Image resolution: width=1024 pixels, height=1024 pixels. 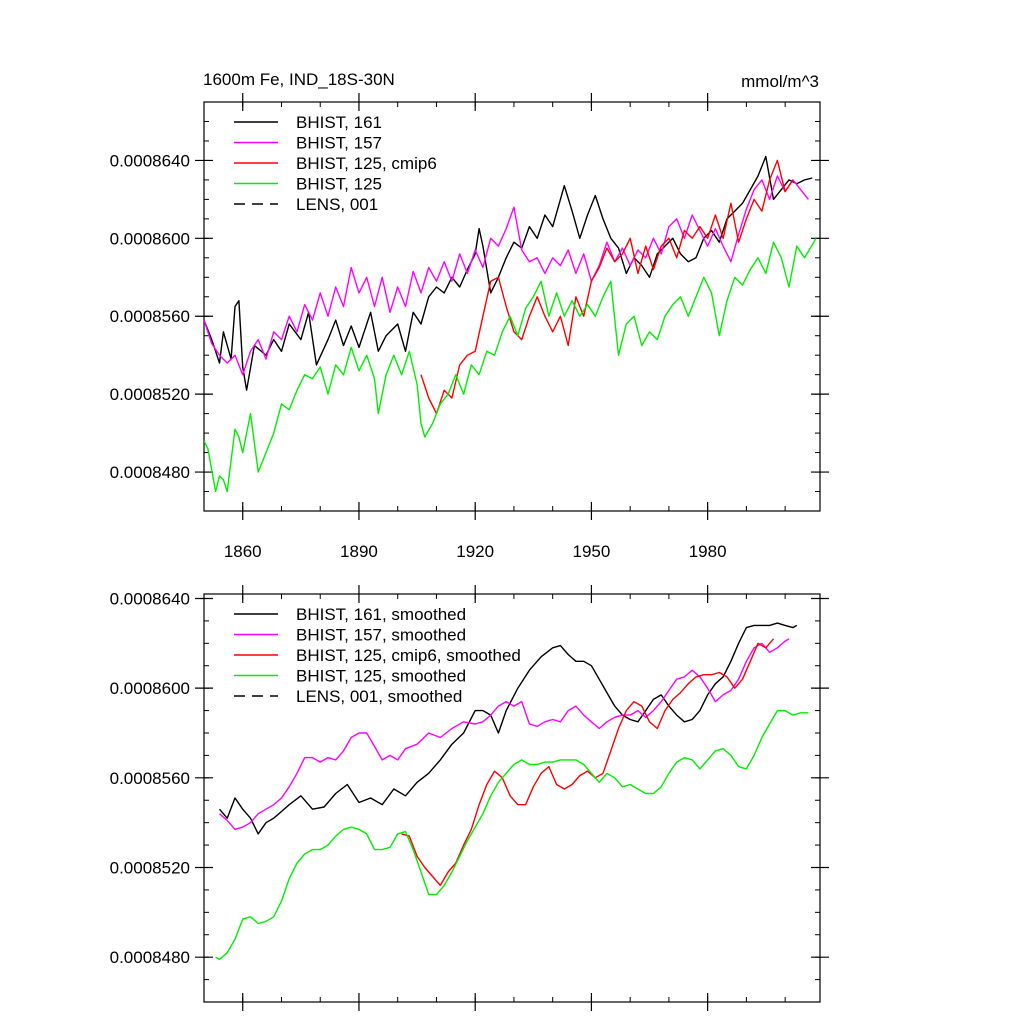 I want to click on legend-label: LENS, 001, so click(x=337, y=204).